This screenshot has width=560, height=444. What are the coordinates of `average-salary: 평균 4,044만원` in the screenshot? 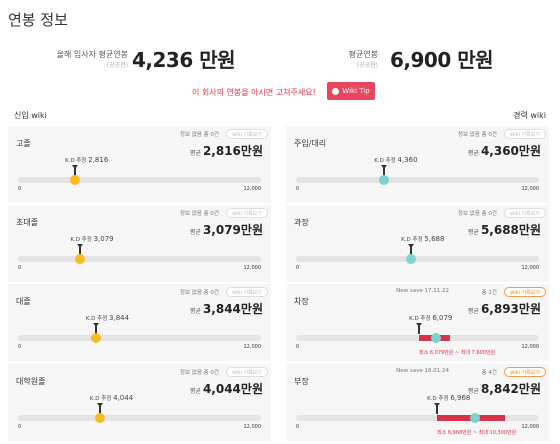 It's located at (226, 388).